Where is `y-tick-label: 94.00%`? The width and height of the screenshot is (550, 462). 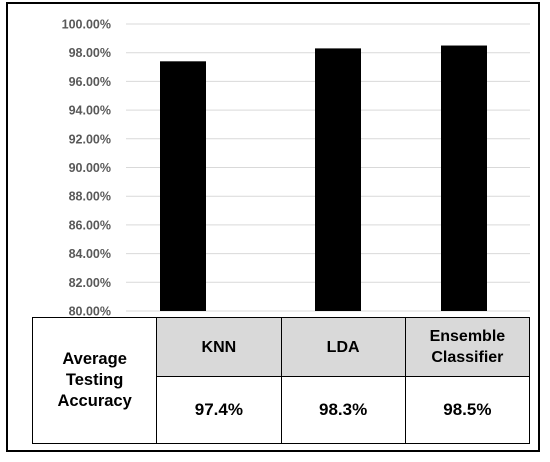
y-tick-label: 94.00% is located at coordinates (90, 111).